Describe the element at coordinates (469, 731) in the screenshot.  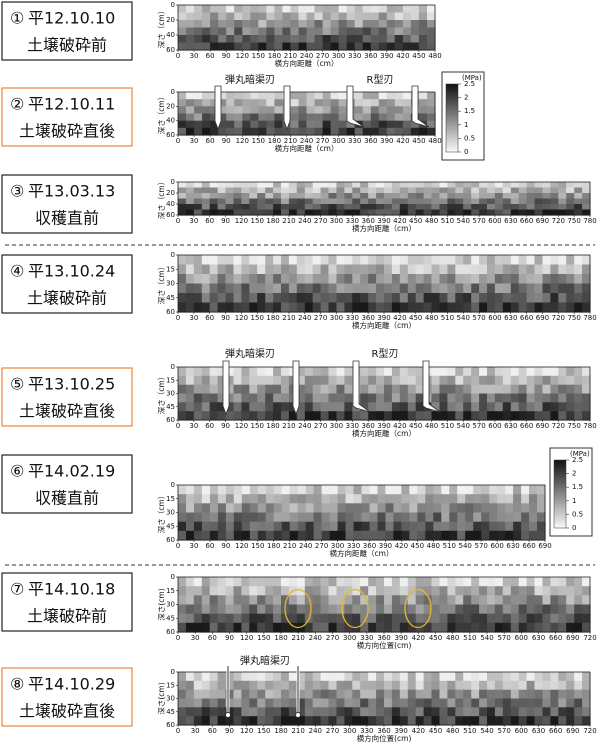
I see `x-tick-label: 510` at that location.